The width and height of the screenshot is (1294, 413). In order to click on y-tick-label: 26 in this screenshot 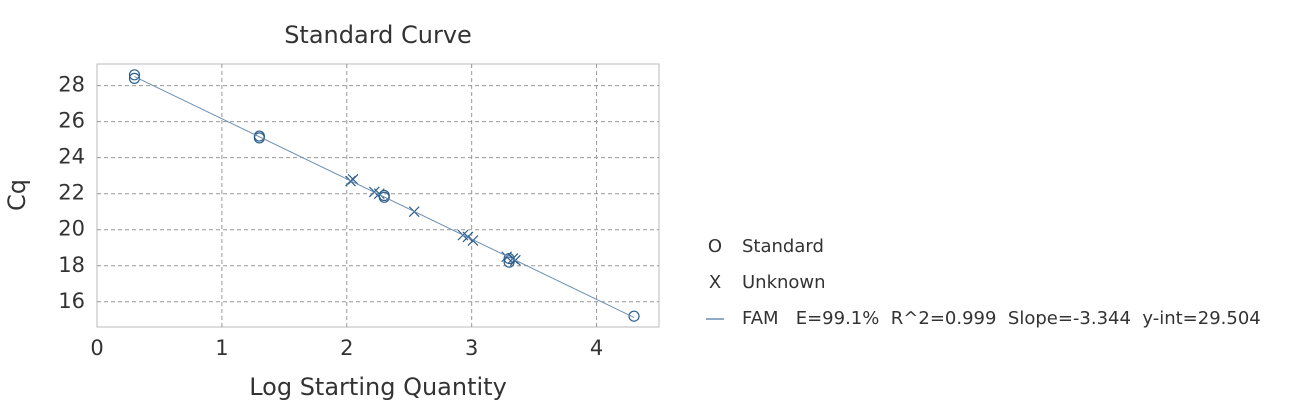, I will do `click(71, 121)`.